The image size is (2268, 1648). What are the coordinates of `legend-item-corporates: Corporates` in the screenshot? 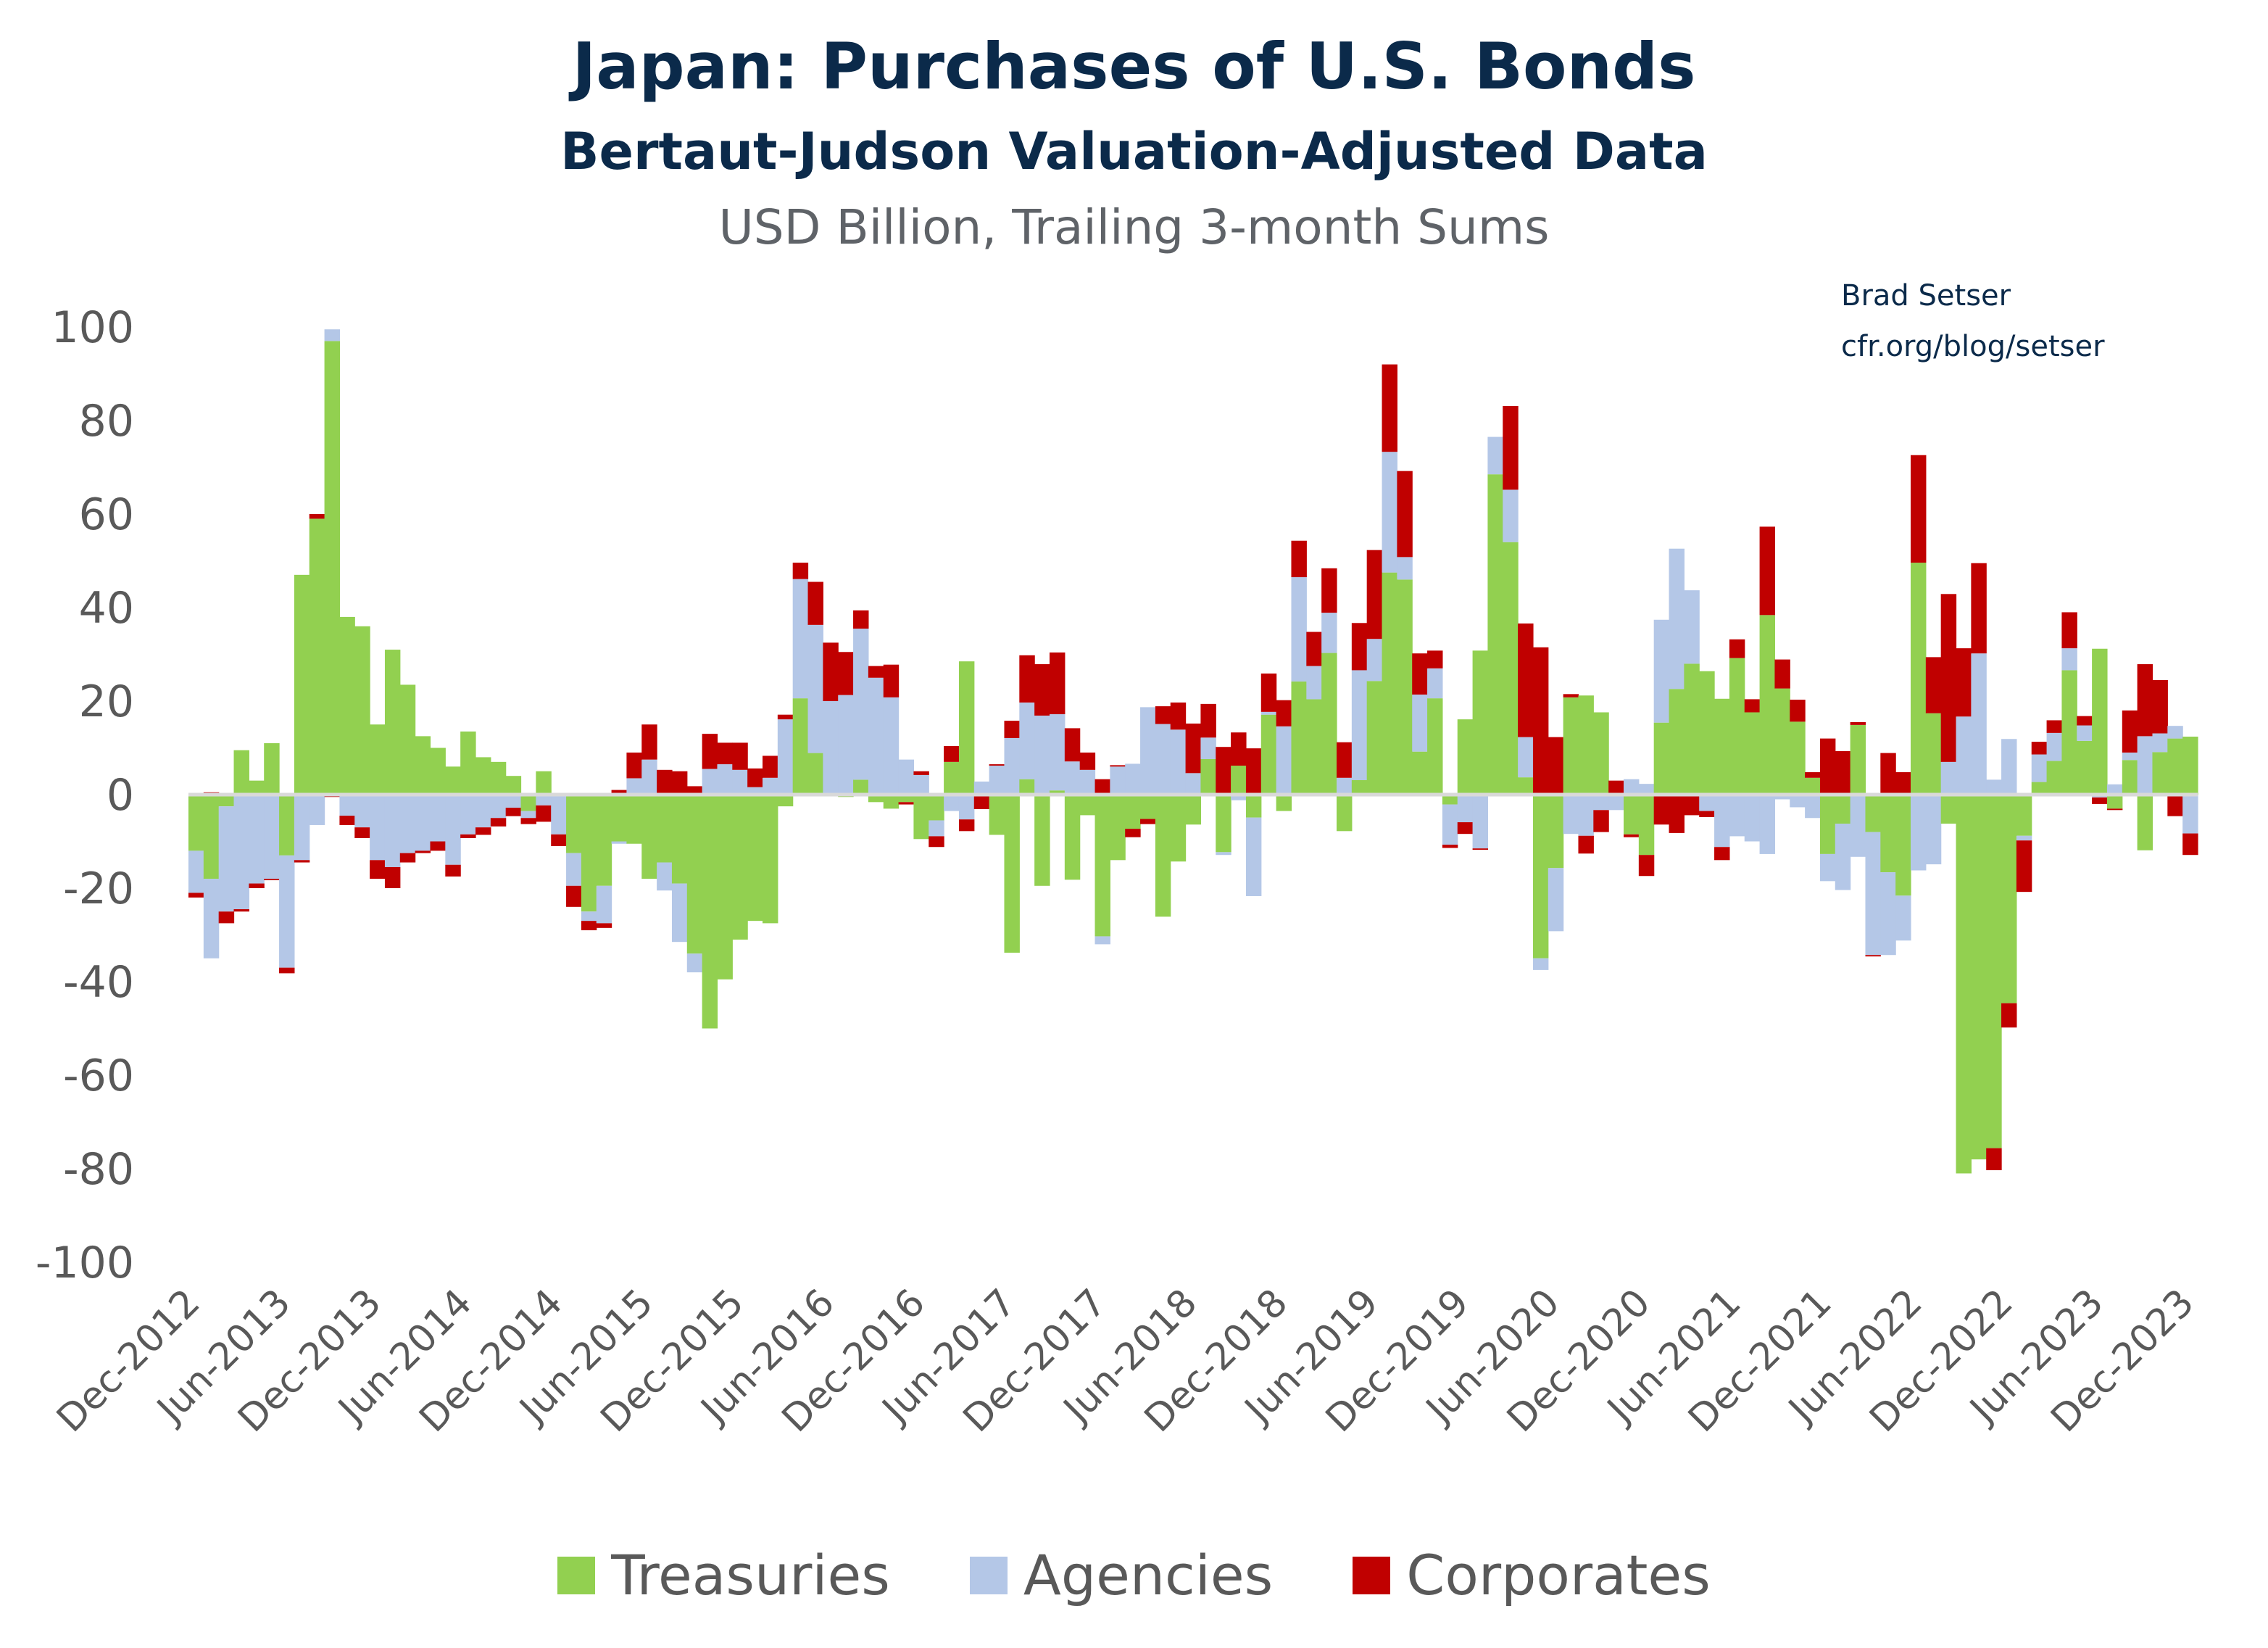 It's located at (1532, 1575).